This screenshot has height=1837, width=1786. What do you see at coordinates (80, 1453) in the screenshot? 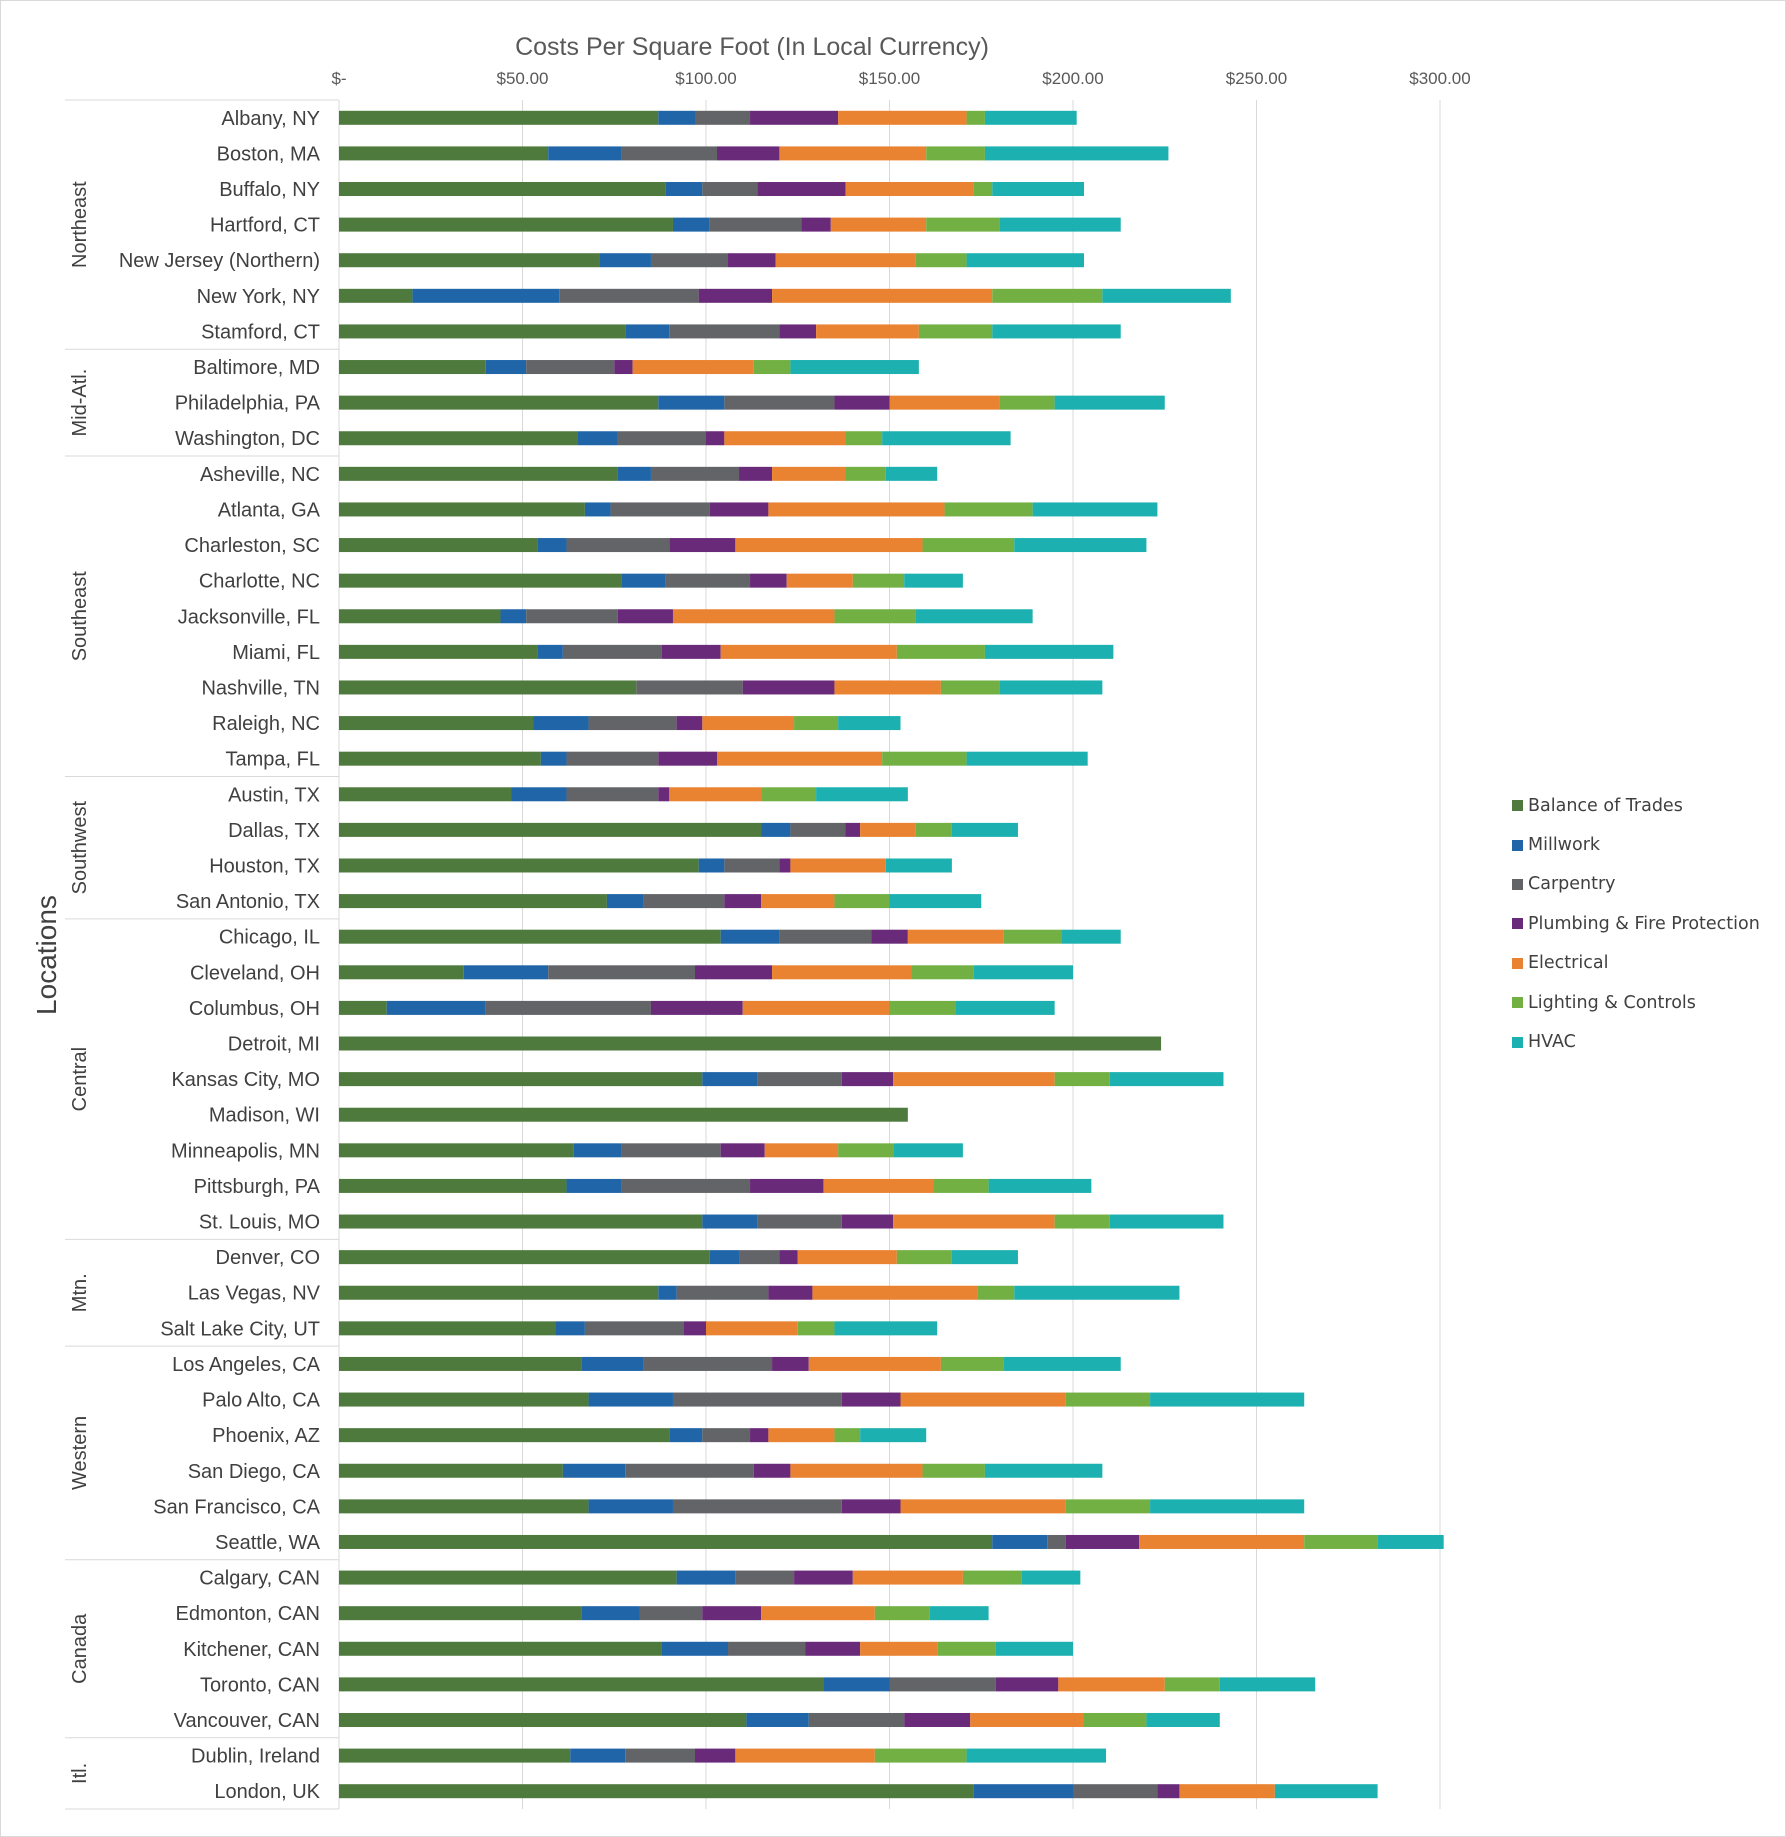
I see `group-label: Western` at bounding box center [80, 1453].